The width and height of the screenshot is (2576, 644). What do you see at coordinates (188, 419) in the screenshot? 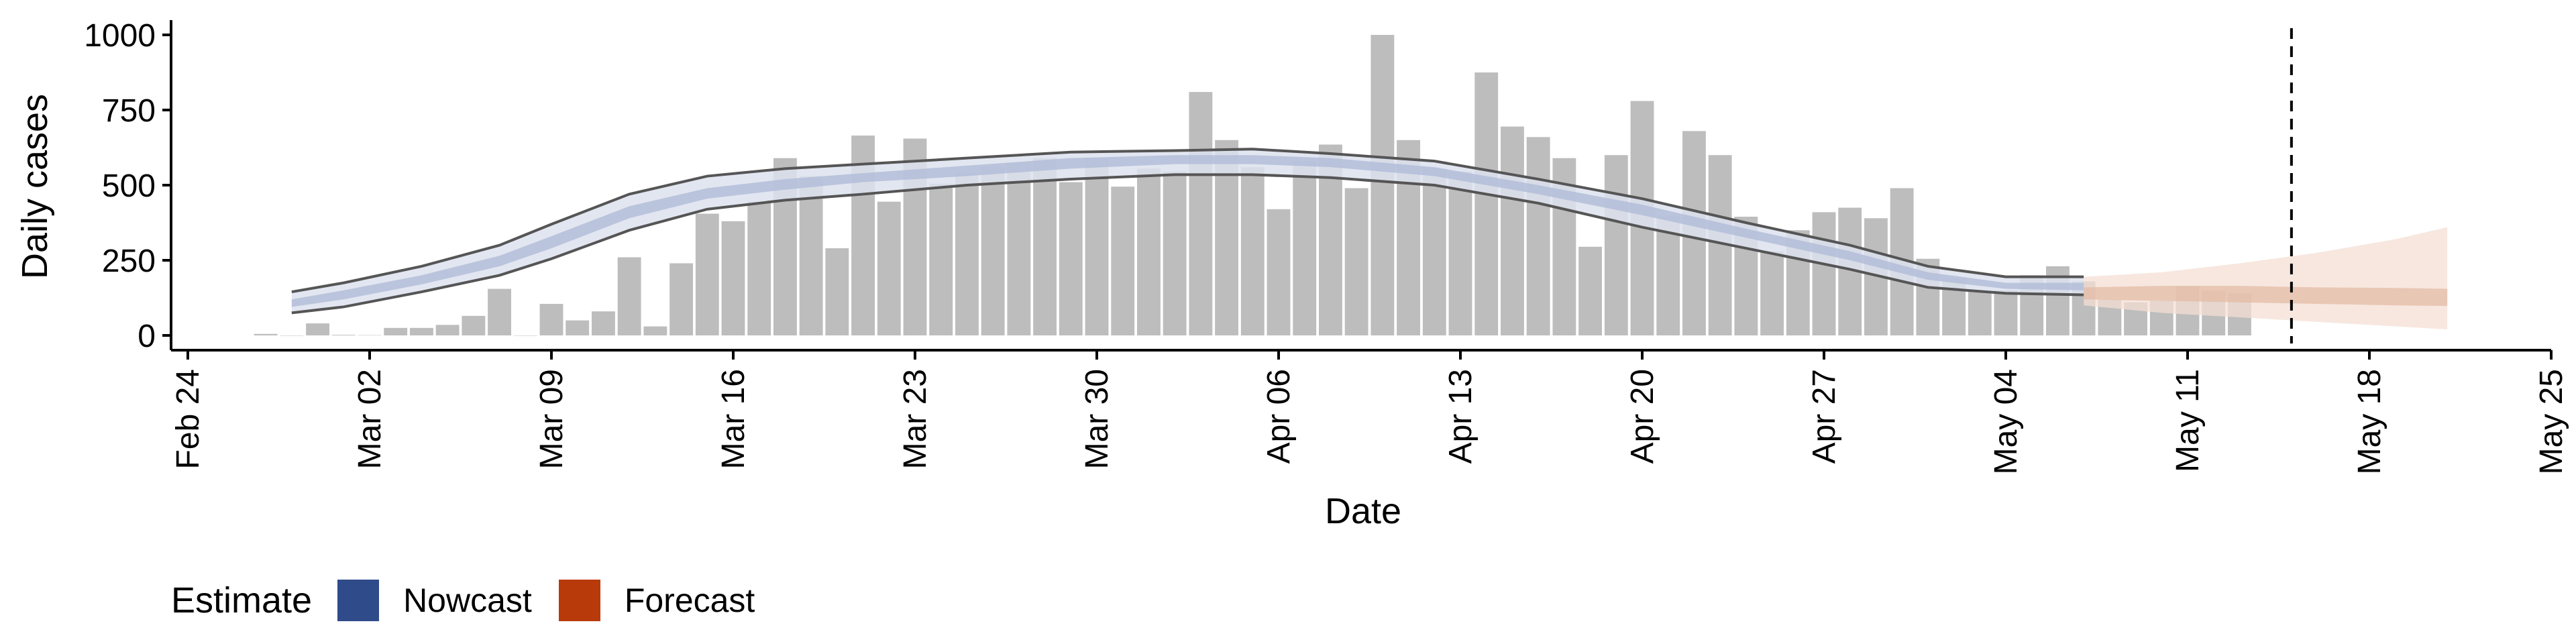
I see `x-tick-label: Feb 24` at bounding box center [188, 419].